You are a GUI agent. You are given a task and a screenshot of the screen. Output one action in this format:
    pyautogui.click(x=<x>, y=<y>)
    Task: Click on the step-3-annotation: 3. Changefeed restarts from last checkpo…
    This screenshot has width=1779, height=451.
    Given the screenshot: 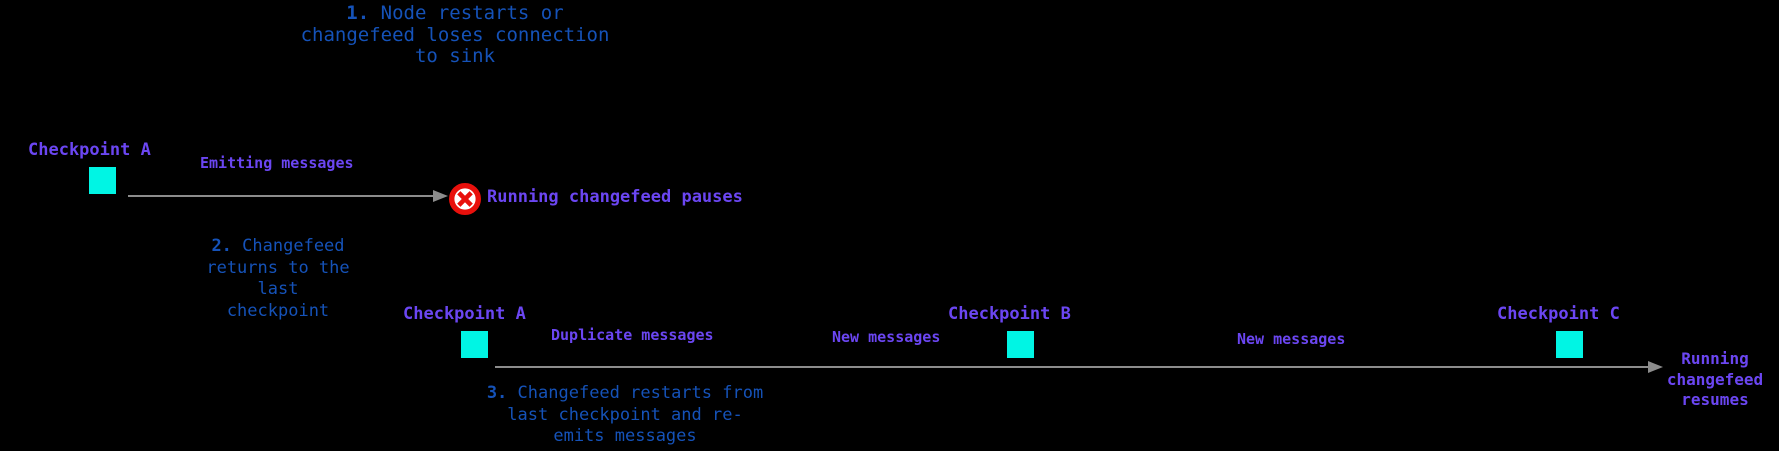 What is the action you would take?
    pyautogui.click(x=625, y=415)
    